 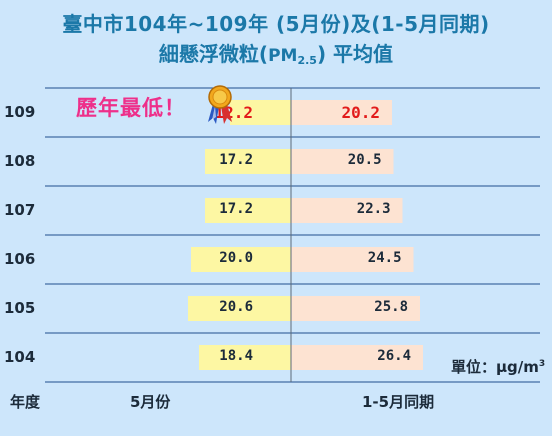 I want to click on value-label-jan-may: 20.2, so click(x=360, y=112).